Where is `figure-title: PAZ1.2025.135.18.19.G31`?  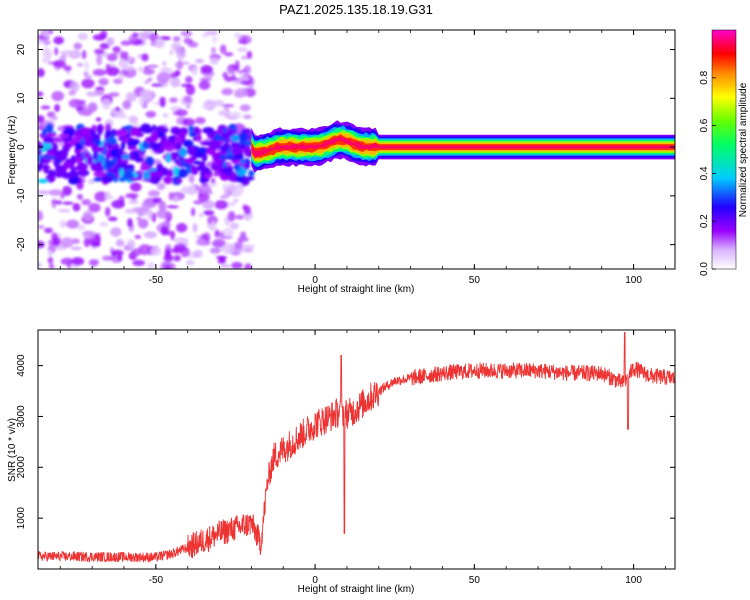 figure-title: PAZ1.2025.135.18.19.G31 is located at coordinates (356, 9).